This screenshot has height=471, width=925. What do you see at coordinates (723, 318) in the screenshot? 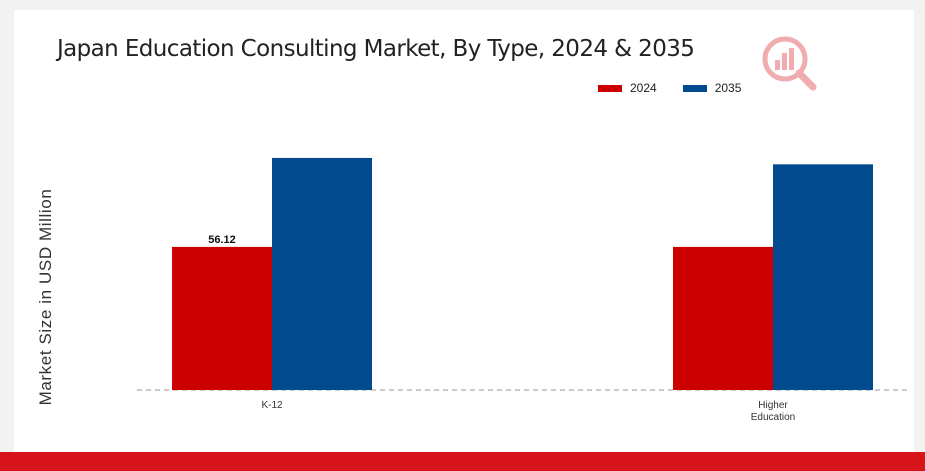
I see `bar-2024-higher-education` at bounding box center [723, 318].